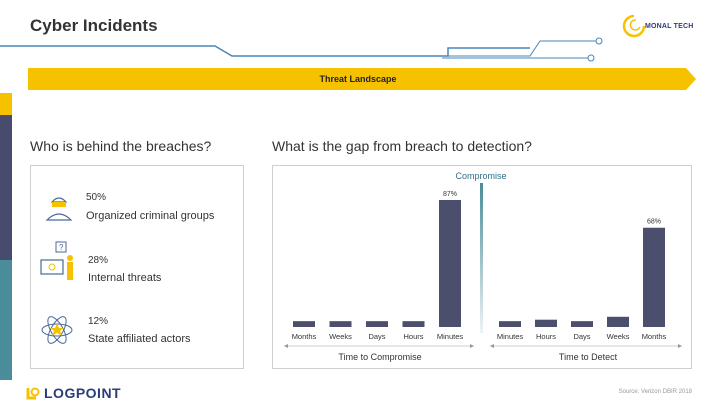 Image resolution: width=720 pixels, height=407 pixels. Describe the element at coordinates (358, 79) in the screenshot. I see `banner-label: Threat Landscape` at that location.